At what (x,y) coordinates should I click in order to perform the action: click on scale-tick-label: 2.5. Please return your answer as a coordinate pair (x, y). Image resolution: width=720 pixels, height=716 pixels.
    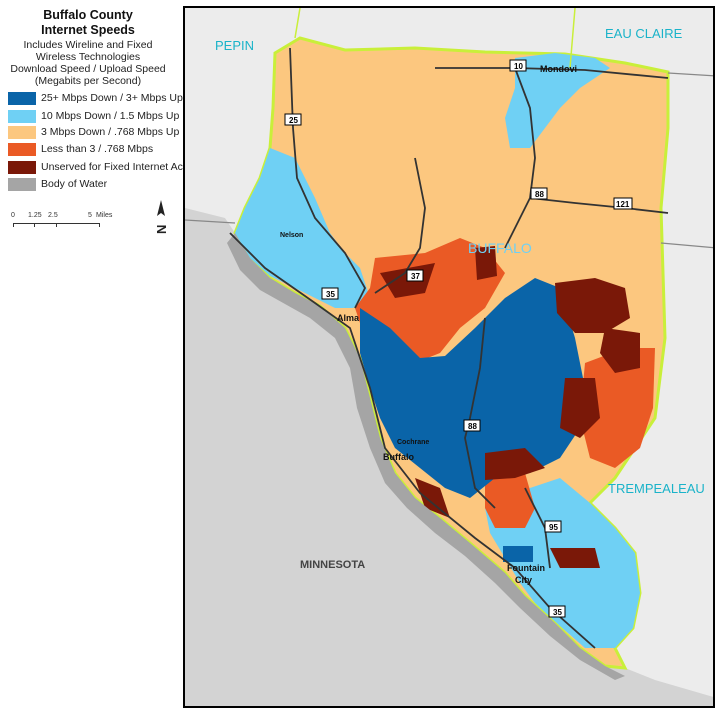
    Looking at the image, I should click on (53, 215).